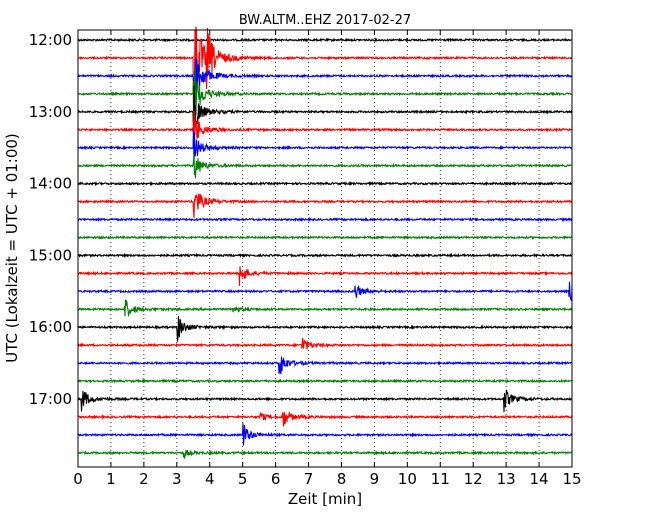  I want to click on y-tick-label: 15:00, so click(50, 255).